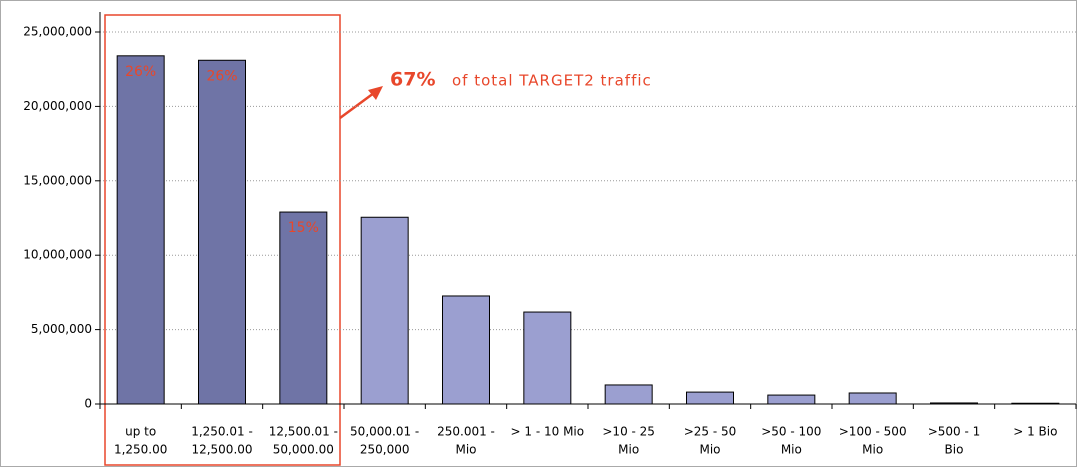 This screenshot has width=1078, height=467. I want to click on x-tick-label: >50 - 100, so click(791, 432).